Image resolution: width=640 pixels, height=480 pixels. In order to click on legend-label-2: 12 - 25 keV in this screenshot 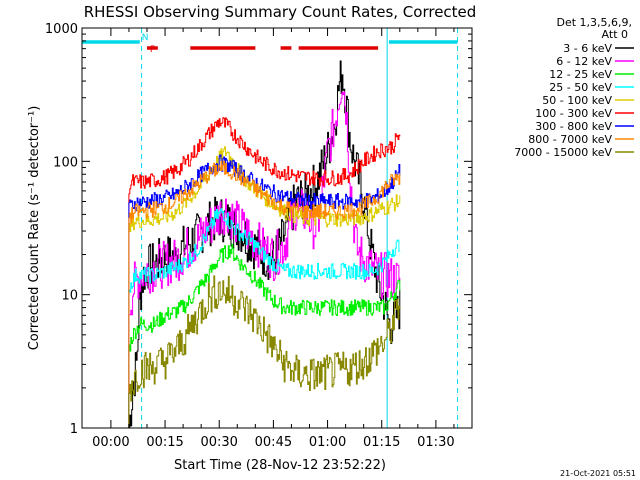, I will do `click(580, 74)`.